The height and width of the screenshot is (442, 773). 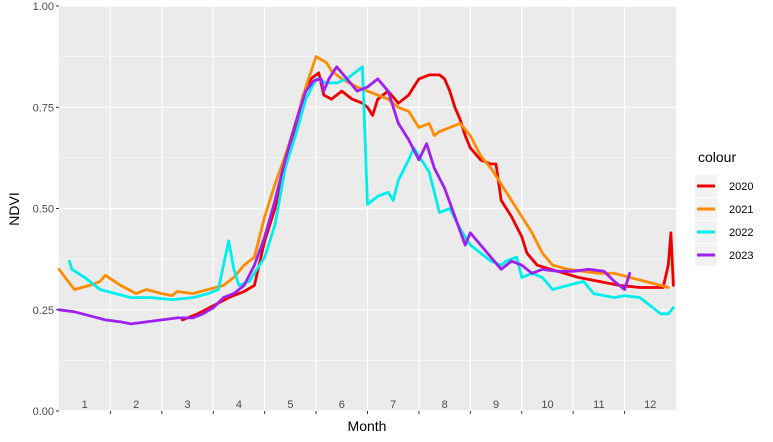 What do you see at coordinates (650, 405) in the screenshot?
I see `month-label: 12` at bounding box center [650, 405].